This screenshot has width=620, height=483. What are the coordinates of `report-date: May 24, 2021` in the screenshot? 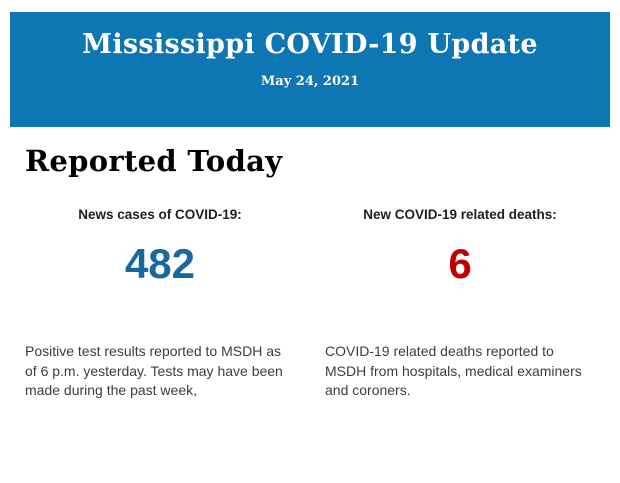 It's located at (310, 82).